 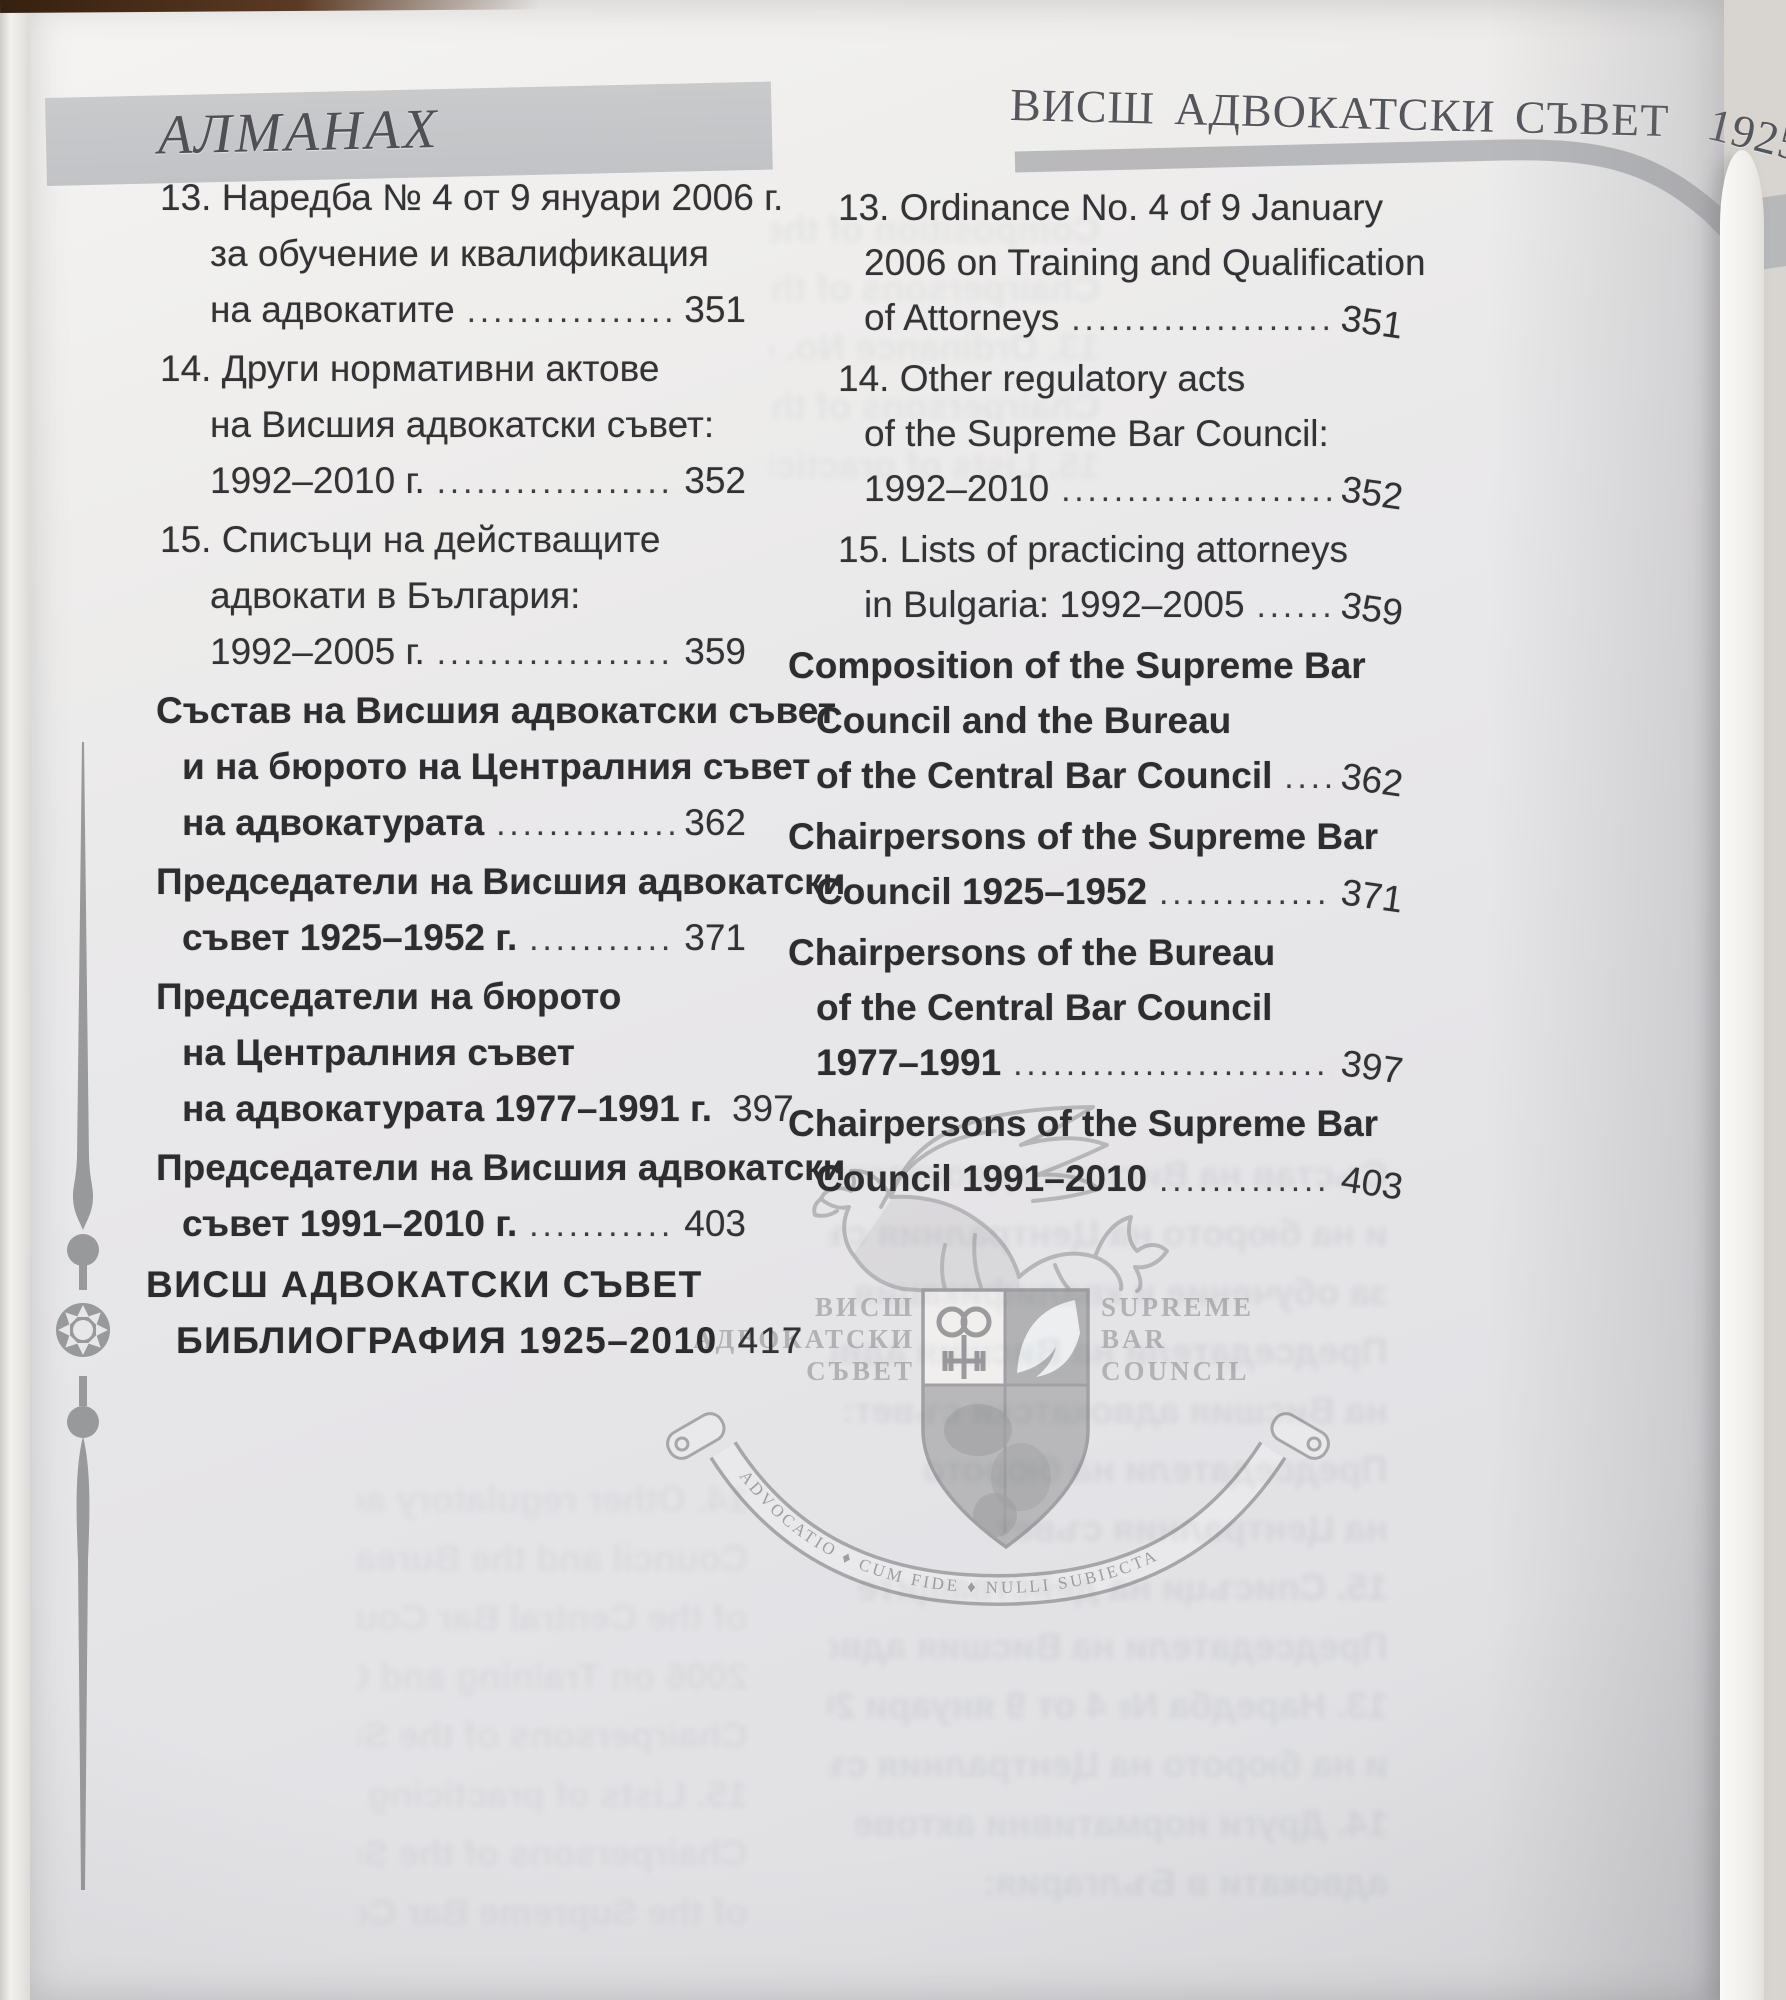 What do you see at coordinates (1077, 665) in the screenshot?
I see `toc-line: Composition of the Supreme Bar` at bounding box center [1077, 665].